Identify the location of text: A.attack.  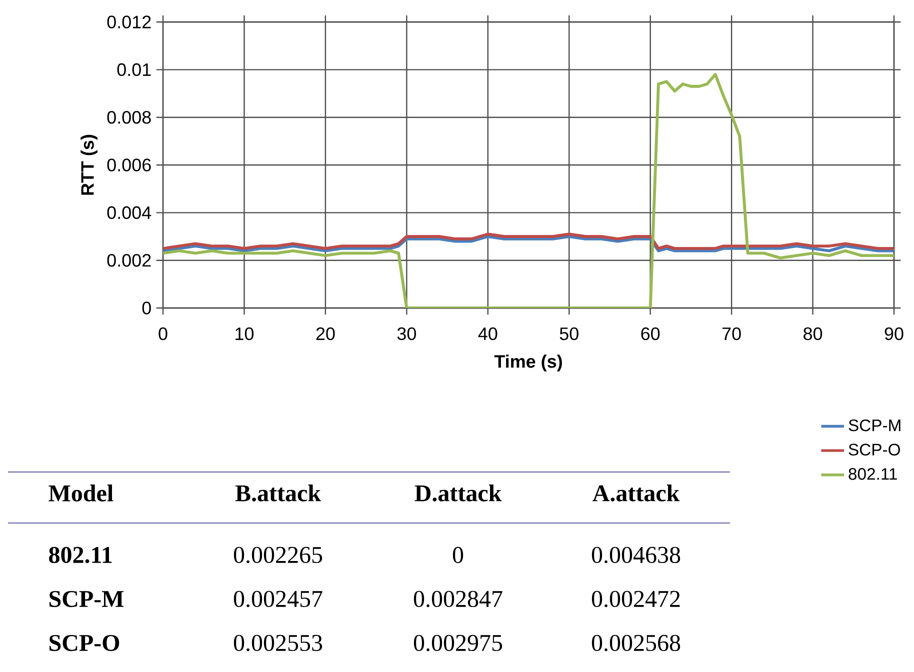
(636, 493).